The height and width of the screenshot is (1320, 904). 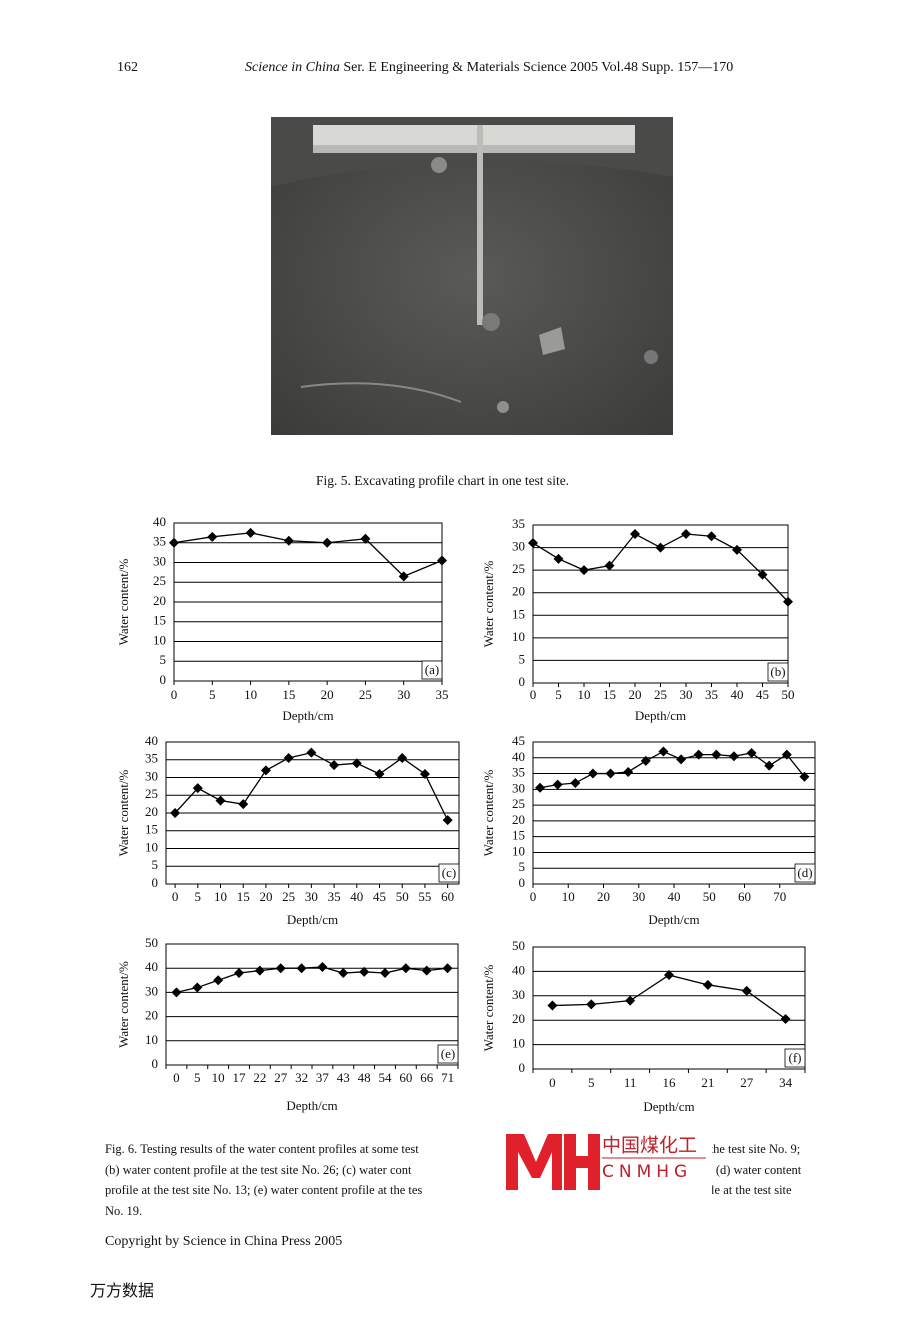 I want to click on panel-label: (f), so click(x=795, y=1057).